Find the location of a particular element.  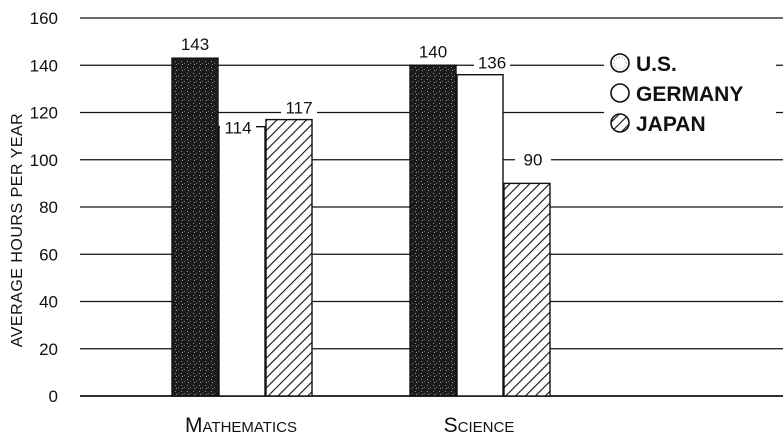

value-label: 90 is located at coordinates (533, 159).